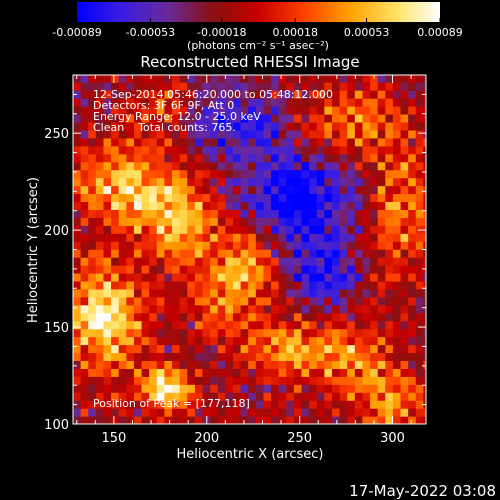  I want to click on colorbar, so click(258, 12).